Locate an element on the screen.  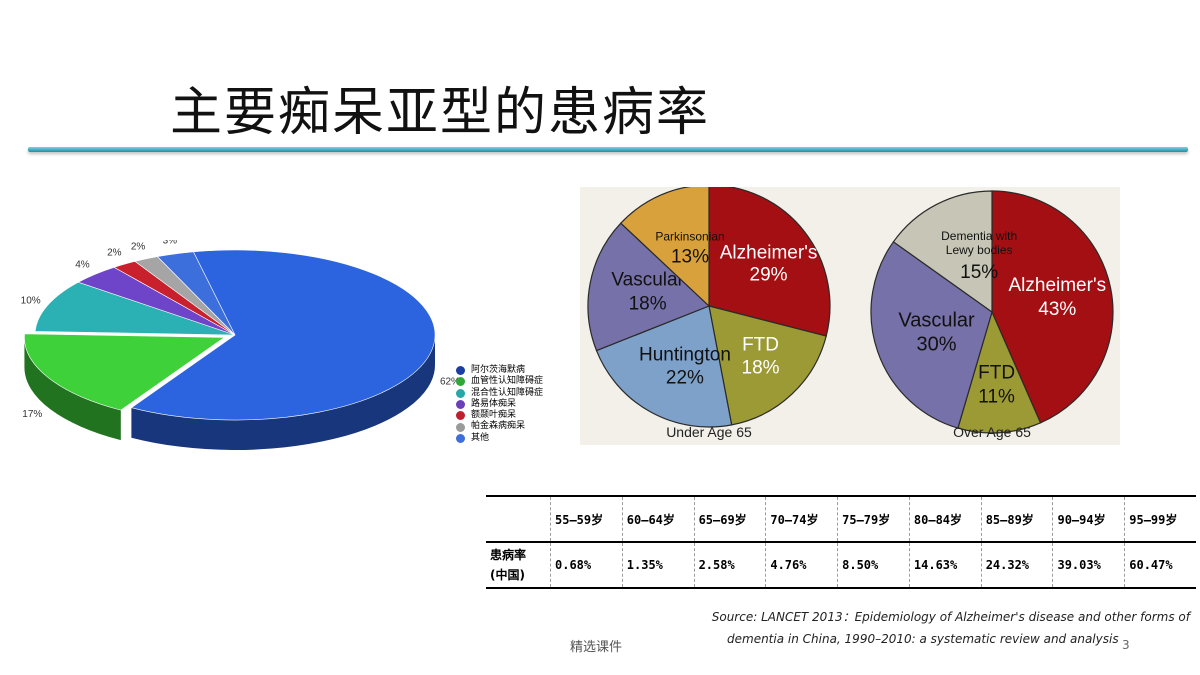
footer-label: 精选课件 is located at coordinates (596, 647).